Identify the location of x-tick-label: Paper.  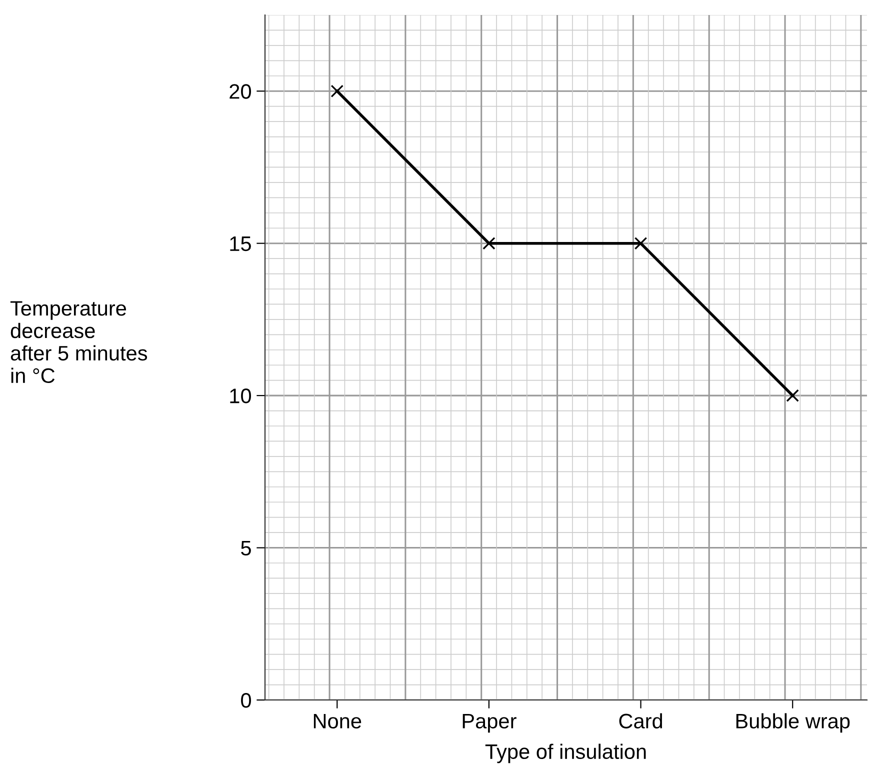
(489, 723).